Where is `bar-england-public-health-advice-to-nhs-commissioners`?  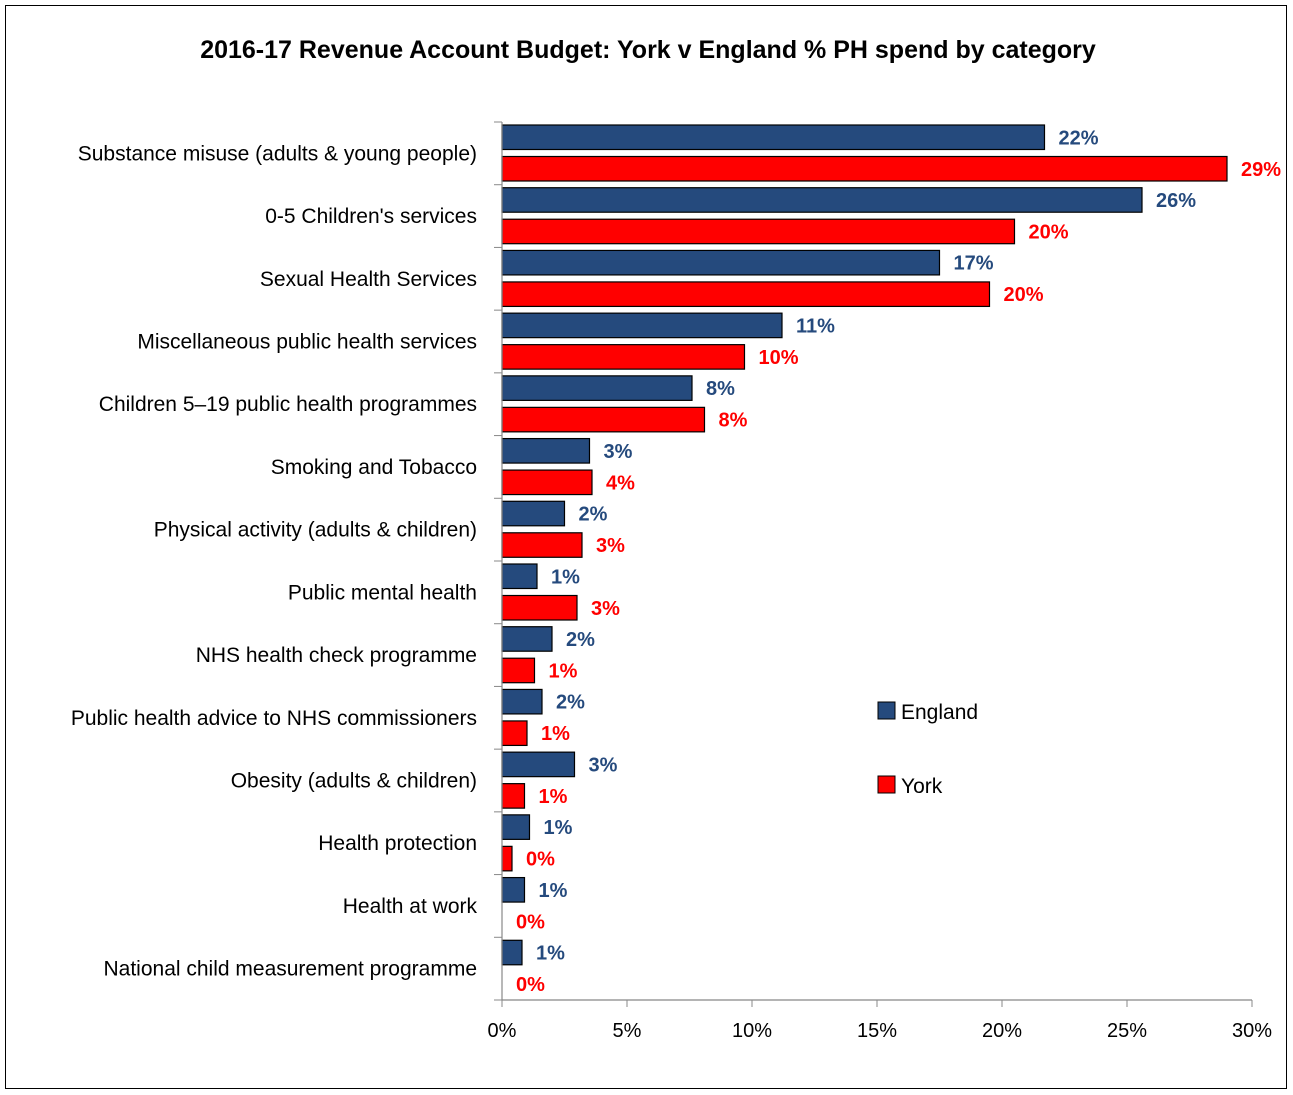
bar-england-public-health-advice-to-nhs-commissioners is located at coordinates (522, 701).